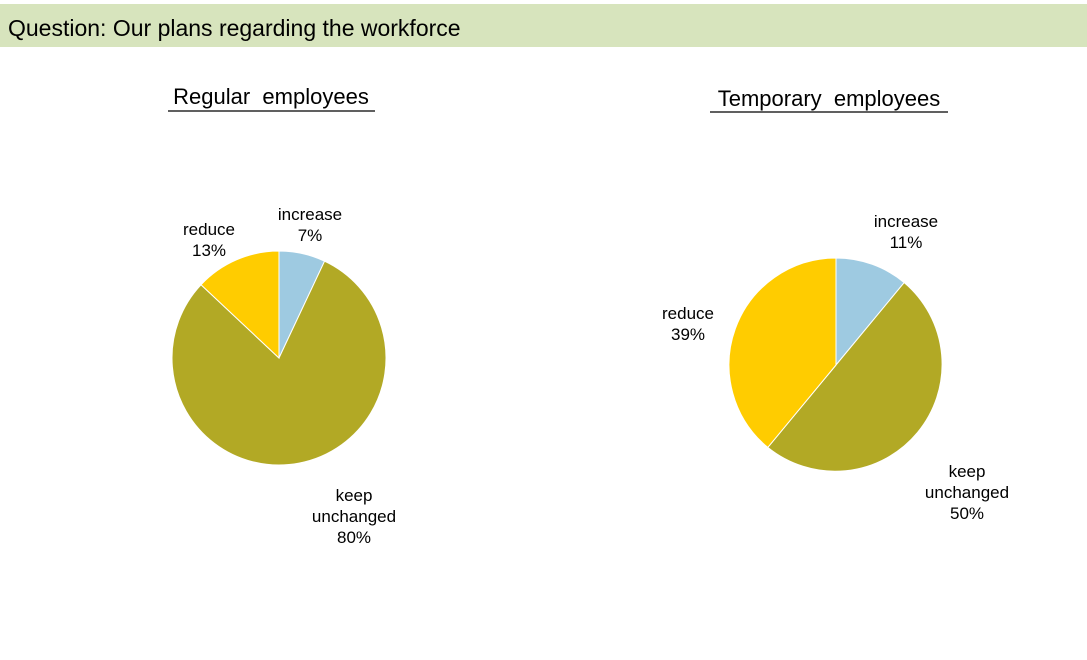 The width and height of the screenshot is (1087, 660). Describe the element at coordinates (279, 363) in the screenshot. I see `pie-slice-regular-keep-unchanged` at that location.